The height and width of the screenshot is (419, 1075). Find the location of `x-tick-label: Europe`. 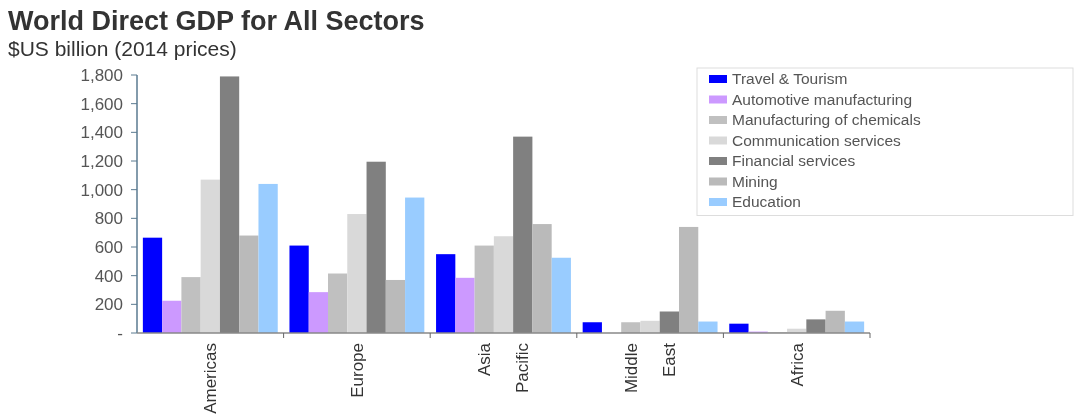

x-tick-label: Europe is located at coordinates (357, 370).